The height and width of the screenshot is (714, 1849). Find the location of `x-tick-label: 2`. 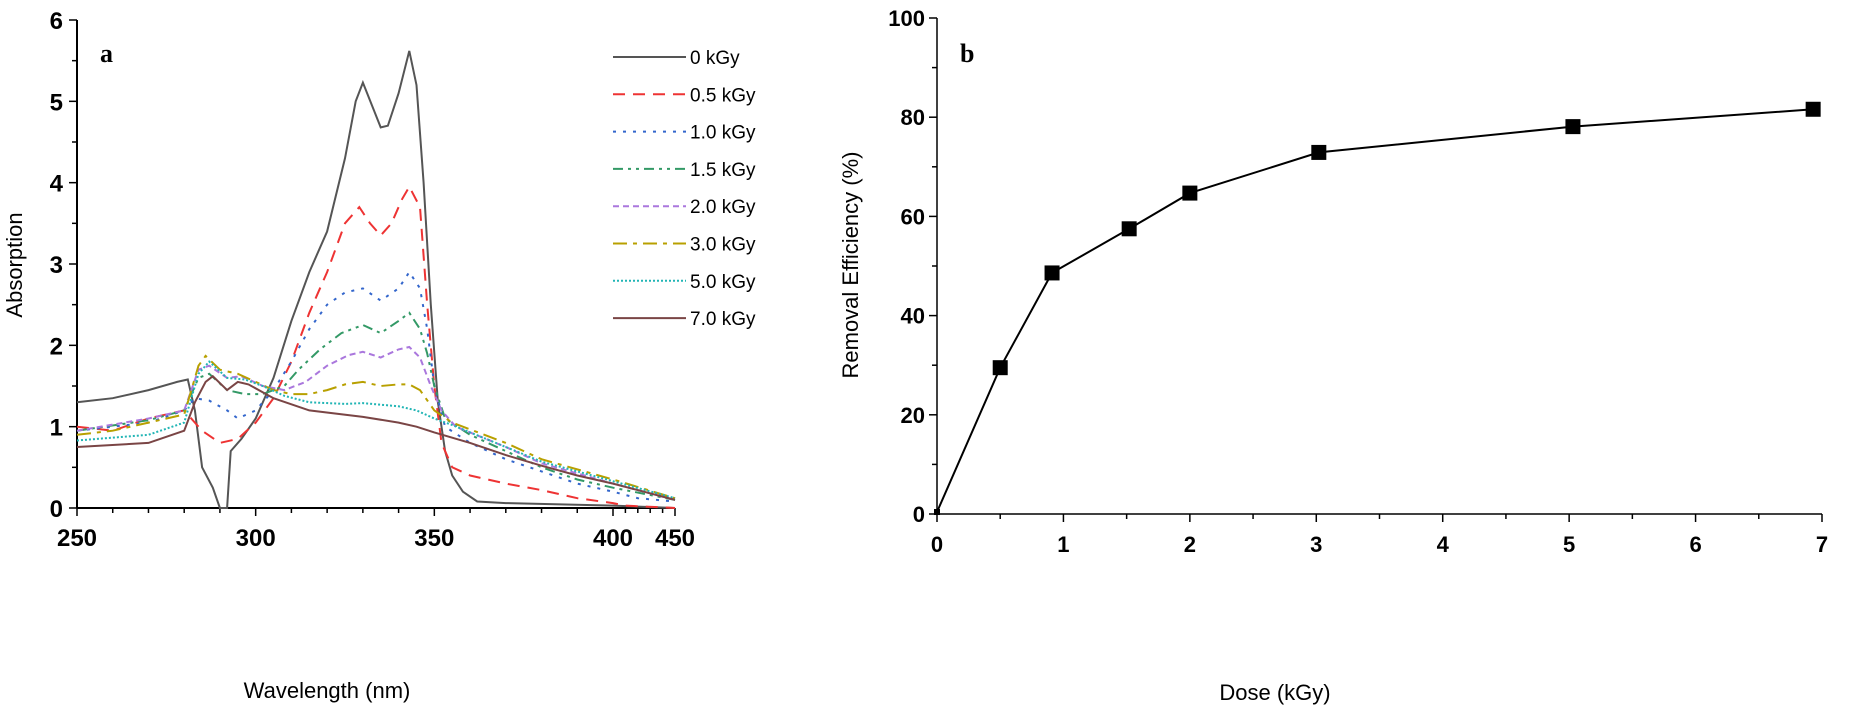

x-tick-label: 2 is located at coordinates (1190, 544).